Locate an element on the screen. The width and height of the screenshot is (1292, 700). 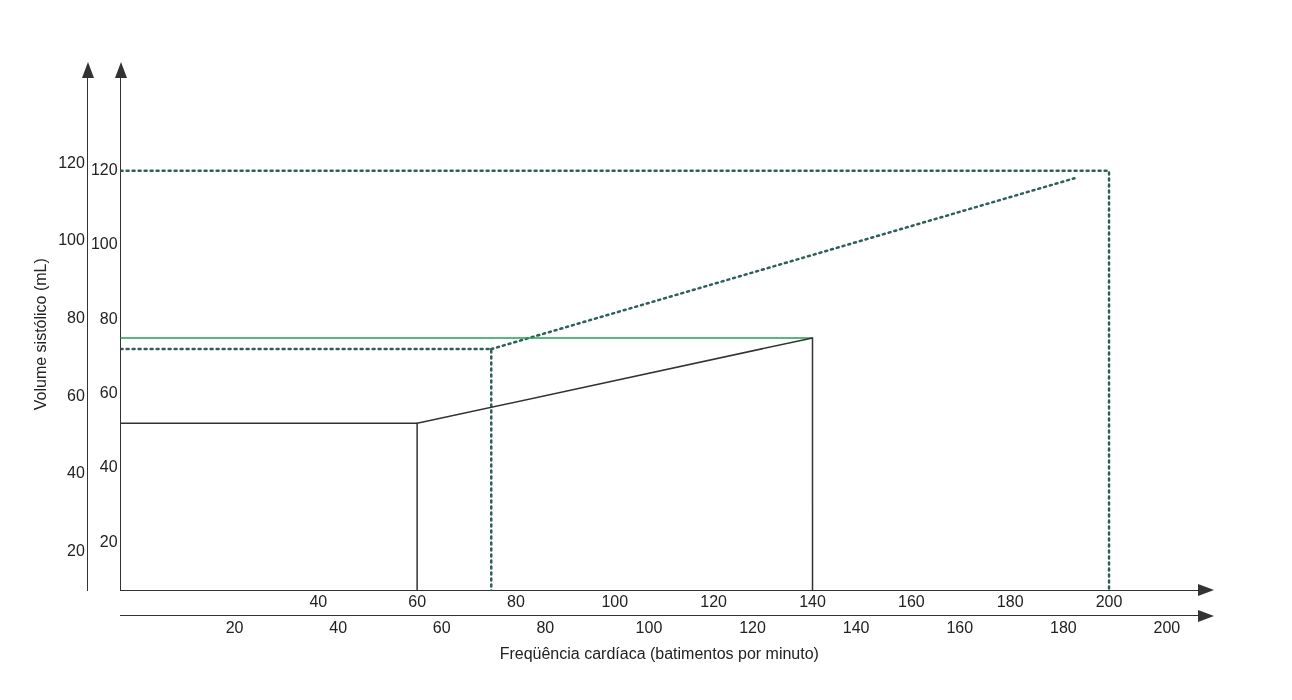
y2-tick-label: 20 is located at coordinates (76, 550).